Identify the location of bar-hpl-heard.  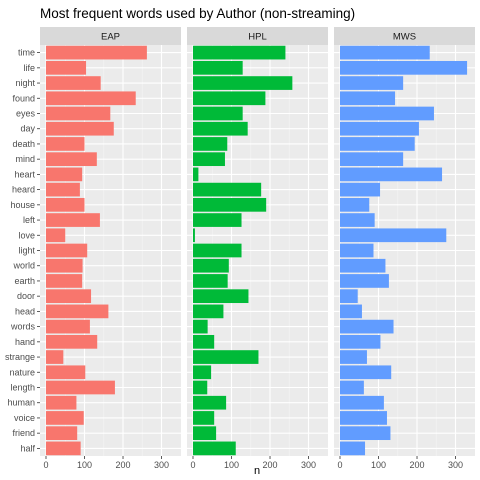
(227, 189).